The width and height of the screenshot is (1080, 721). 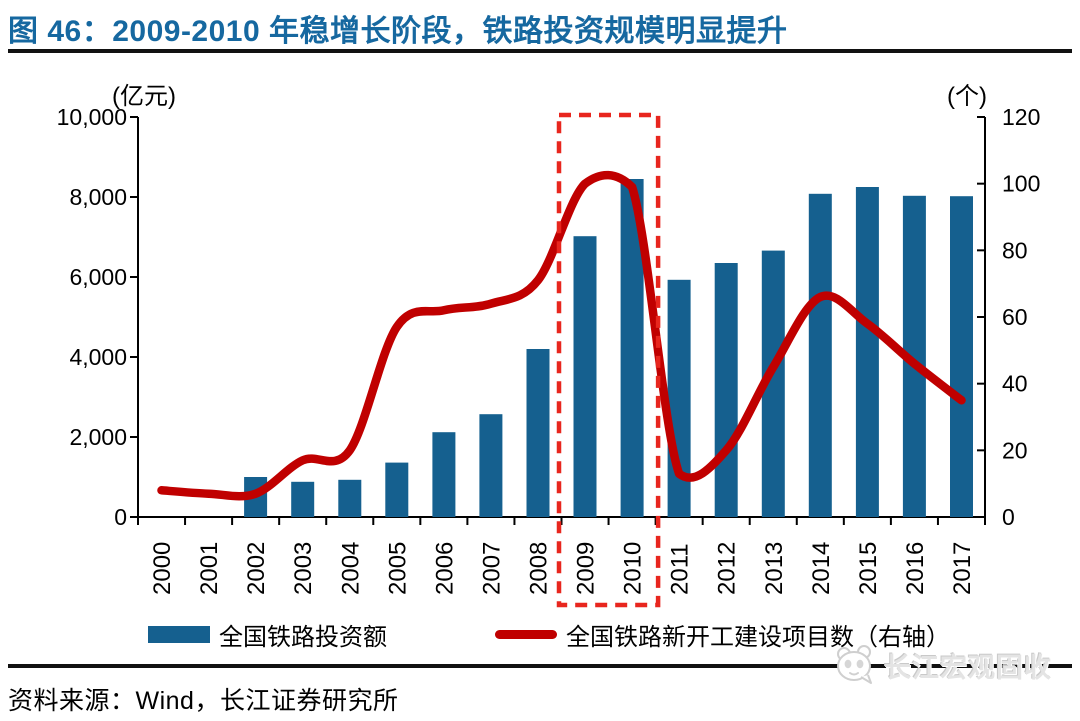 I want to click on x-tick-label-2004: 2004, so click(x=350, y=568).